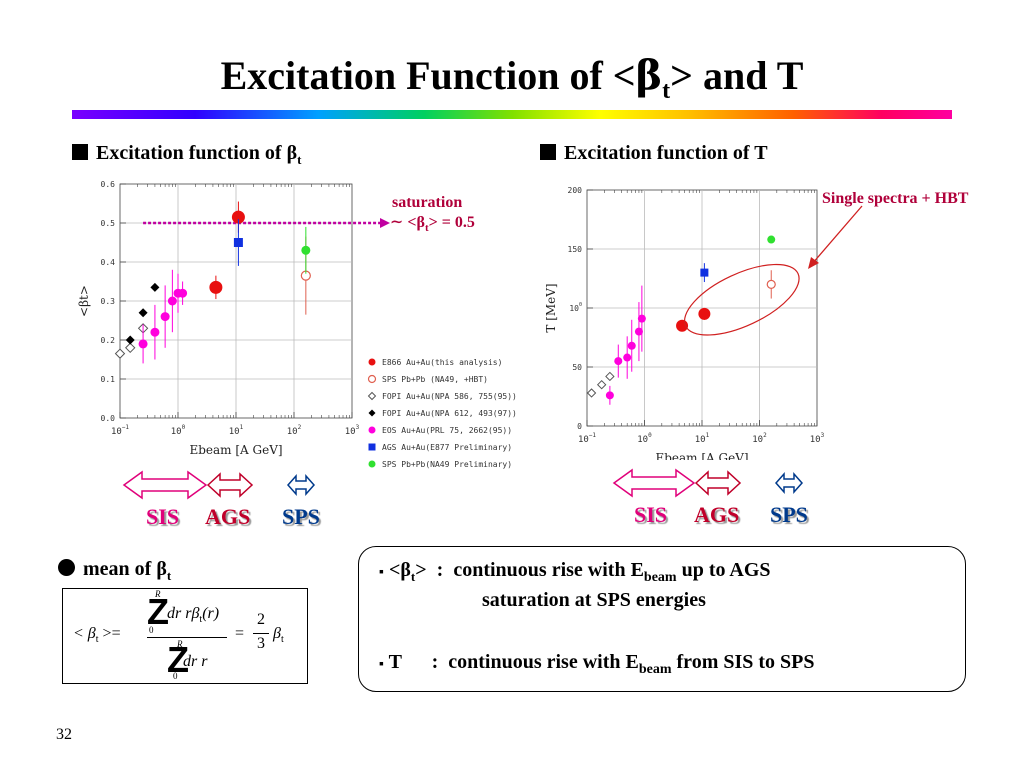 The height and width of the screenshot is (768, 1024). Describe the element at coordinates (432, 214) in the screenshot. I see `saturation-annotation: saturation ∼ <βt> = 0.5` at that location.